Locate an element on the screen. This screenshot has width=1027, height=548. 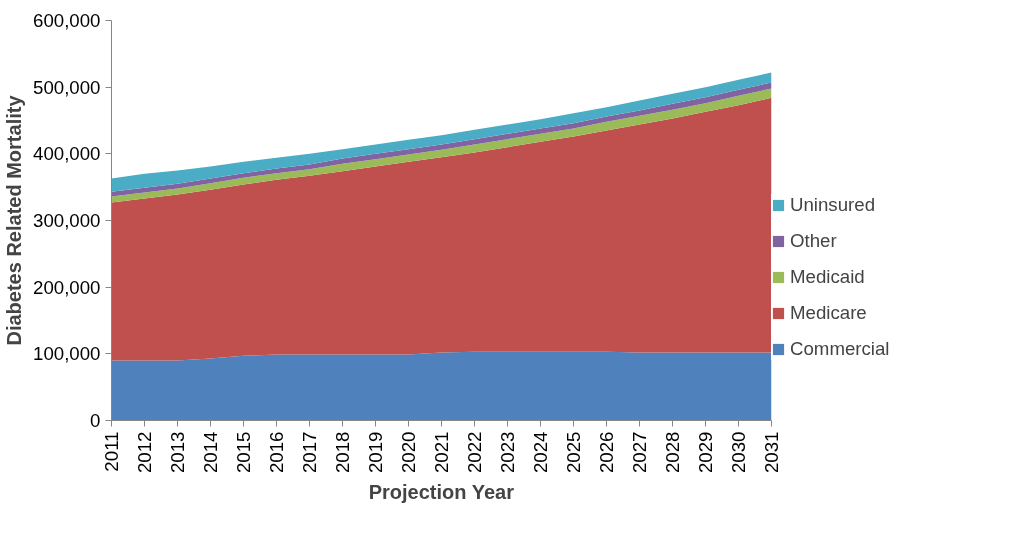
x-tick-label: 2019 is located at coordinates (375, 452).